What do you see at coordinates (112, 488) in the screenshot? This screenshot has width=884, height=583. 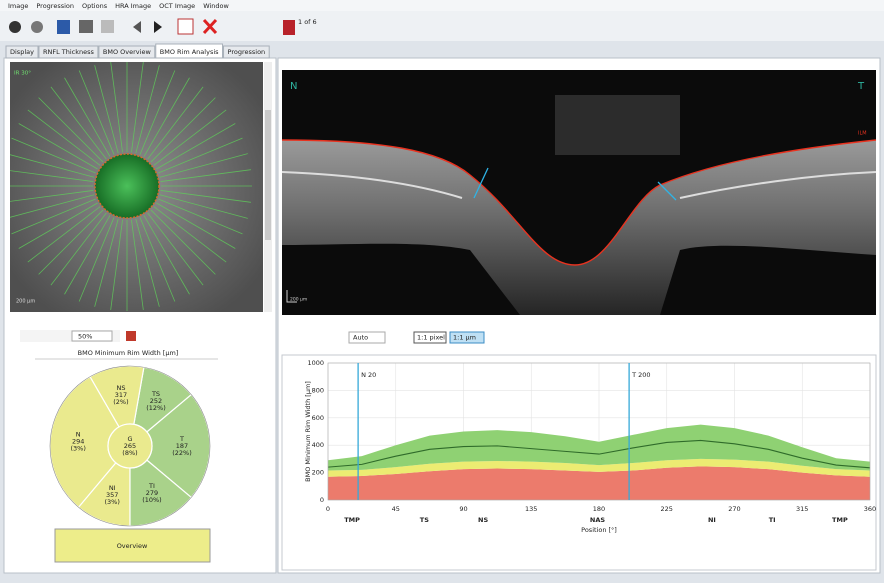 I see `sector-name: NI` at bounding box center [112, 488].